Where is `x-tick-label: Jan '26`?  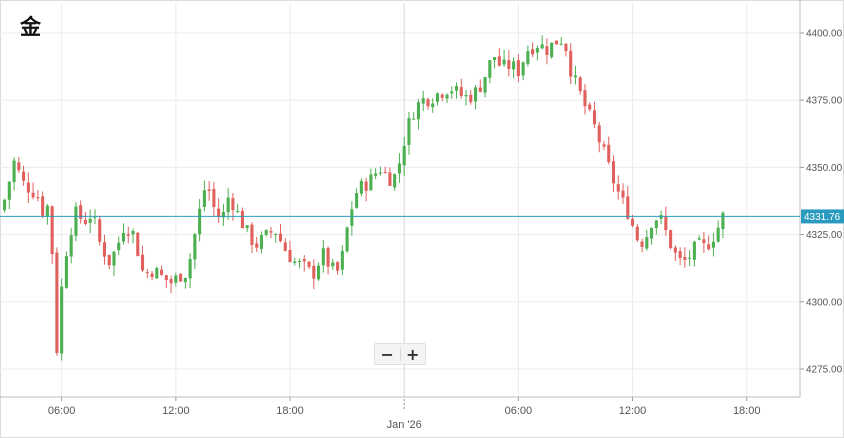
x-tick-label: Jan '26 is located at coordinates (404, 425).